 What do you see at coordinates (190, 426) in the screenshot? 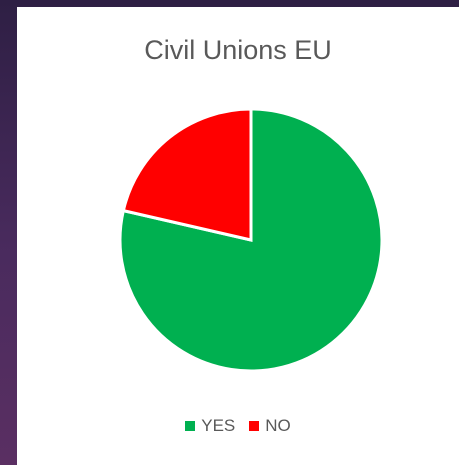
I see `legend-swatch-yes` at bounding box center [190, 426].